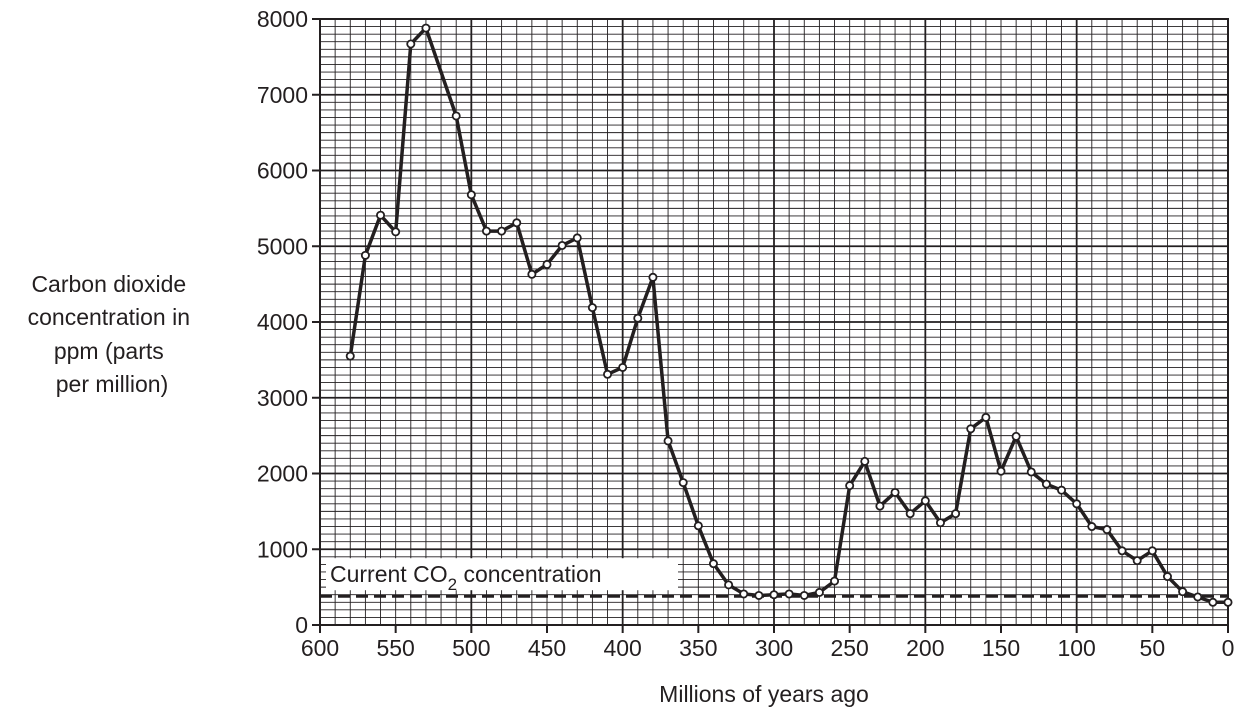  What do you see at coordinates (389, 574) in the screenshot?
I see `current-co2-label-main: Current CO` at bounding box center [389, 574].